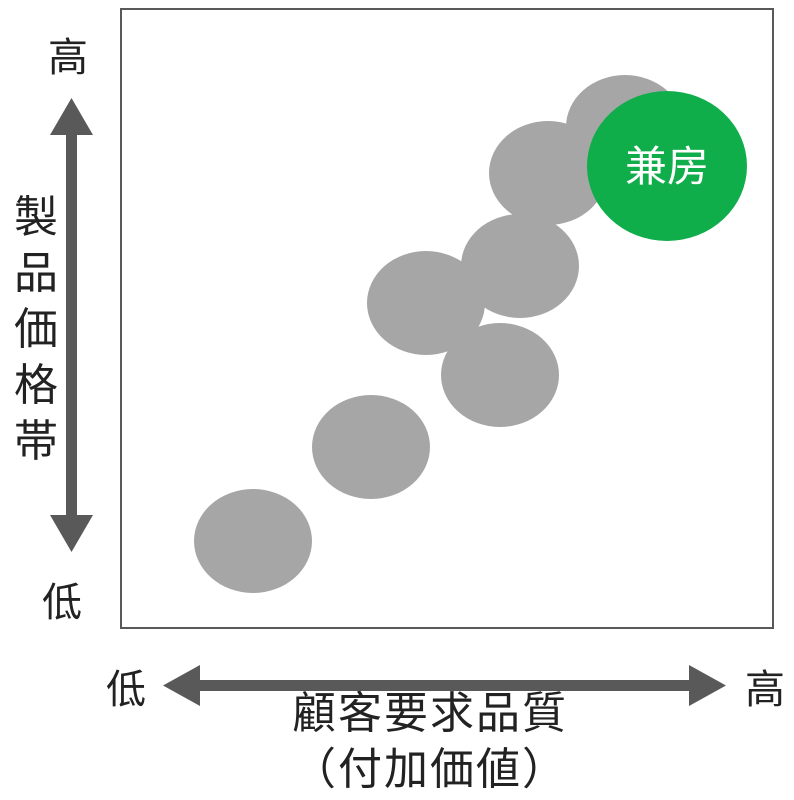 The height and width of the screenshot is (800, 794). I want to click on y-axis-low-label: 低, so click(62, 603).